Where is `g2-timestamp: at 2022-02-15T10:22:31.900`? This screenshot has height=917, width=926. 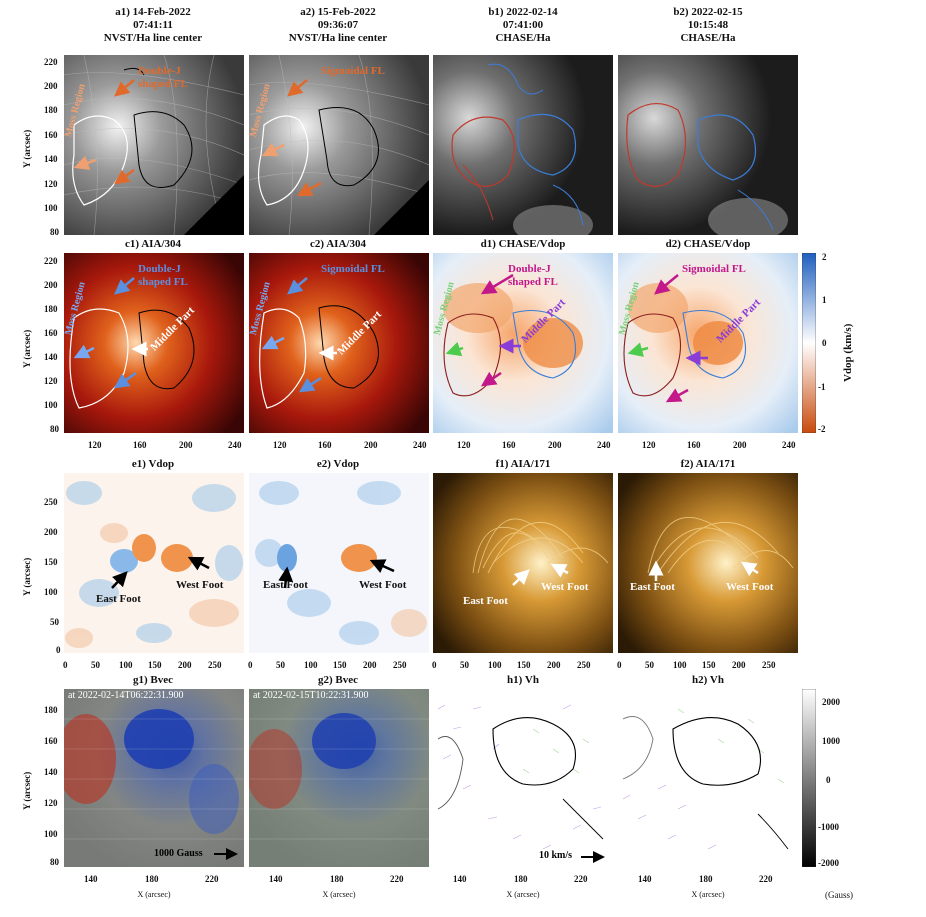 g2-timestamp: at 2022-02-15T10:22:31.900 is located at coordinates (311, 695).